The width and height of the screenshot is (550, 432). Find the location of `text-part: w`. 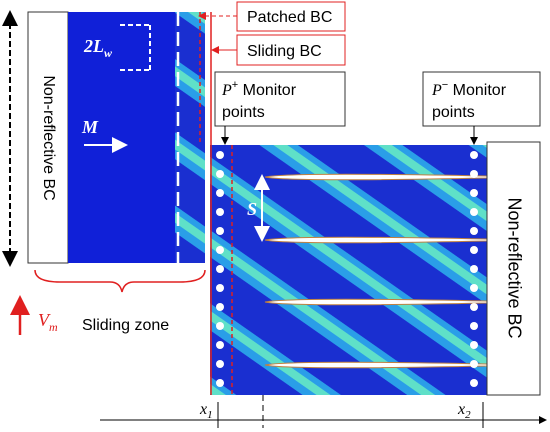

text-part: w is located at coordinates (108, 53).